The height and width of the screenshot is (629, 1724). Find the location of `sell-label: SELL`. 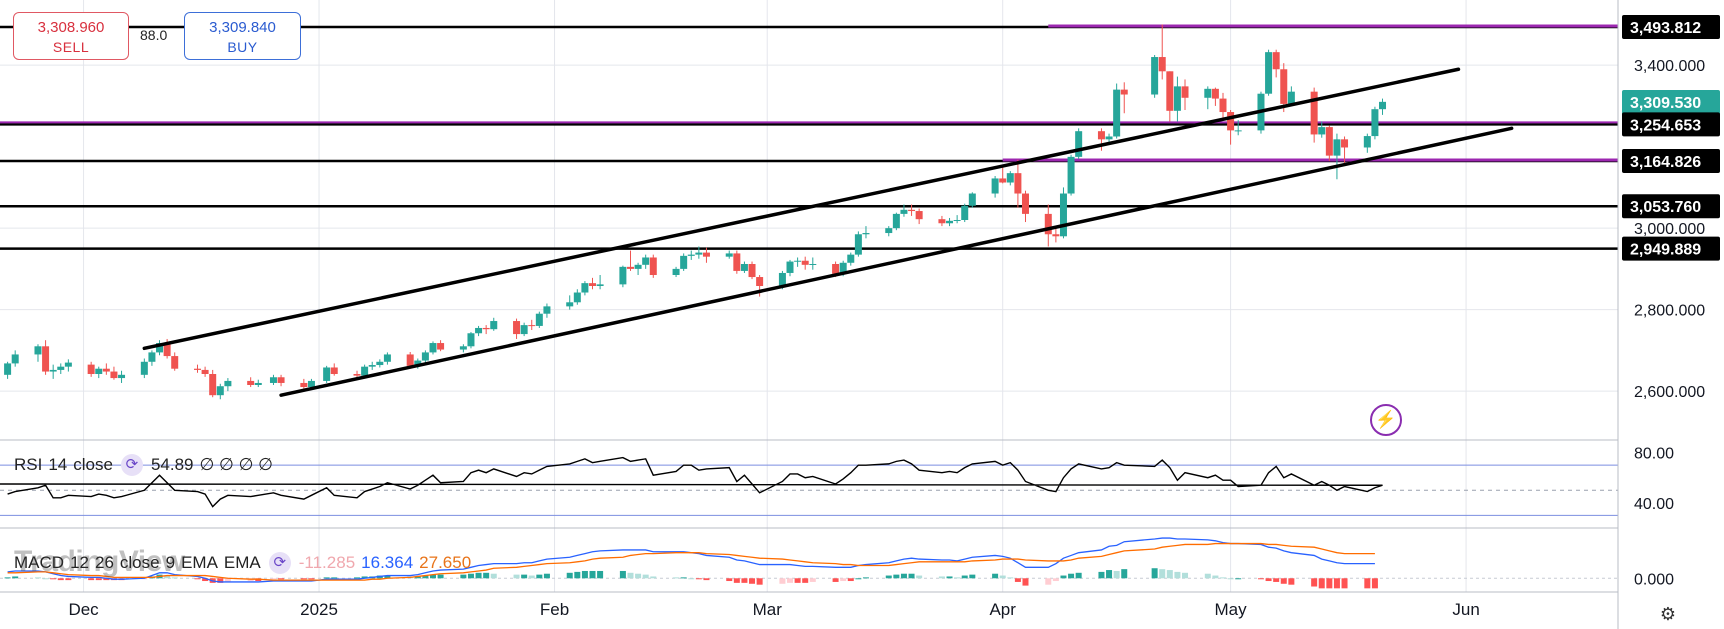

sell-label: SELL is located at coordinates (71, 47).